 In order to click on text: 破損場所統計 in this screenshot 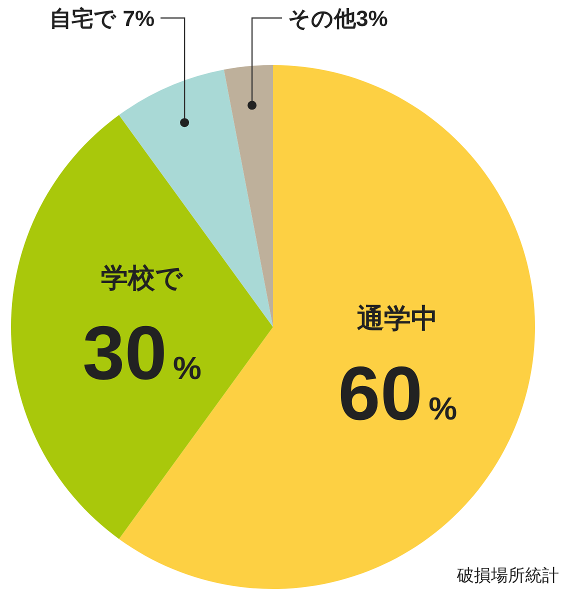, I will do `click(507, 575)`.